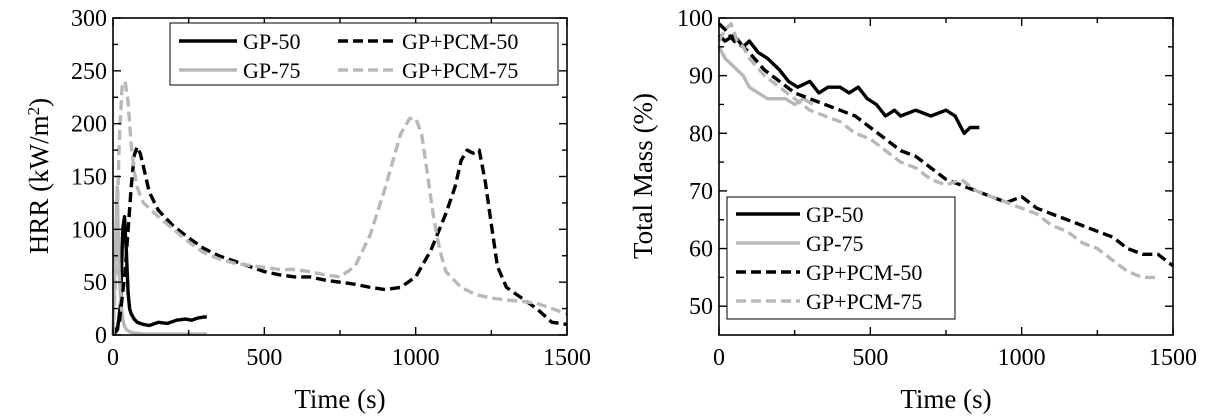 The height and width of the screenshot is (418, 1212). What do you see at coordinates (39, 176) in the screenshot?
I see `y-axis-label: HRR (kW/m2)` at bounding box center [39, 176].